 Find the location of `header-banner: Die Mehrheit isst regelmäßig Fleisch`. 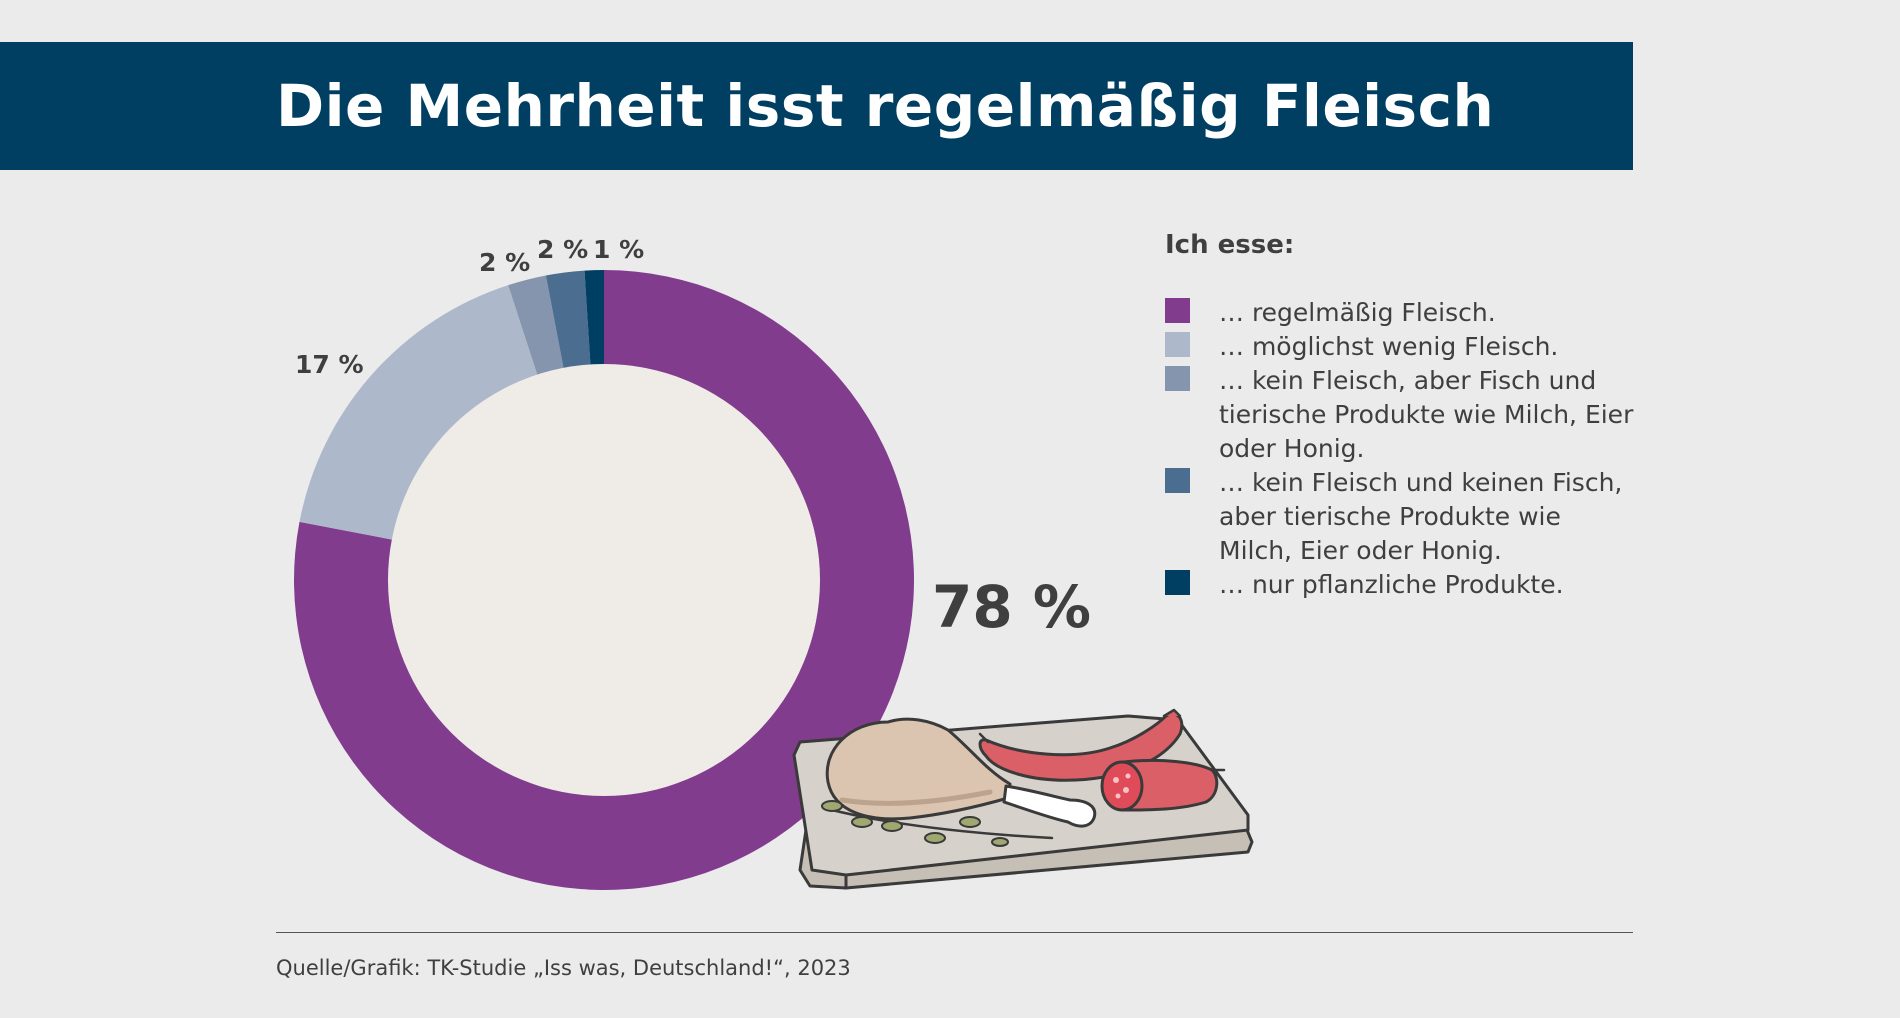

header-banner: Die Mehrheit isst regelmäßig Fleisch is located at coordinates (816, 106).